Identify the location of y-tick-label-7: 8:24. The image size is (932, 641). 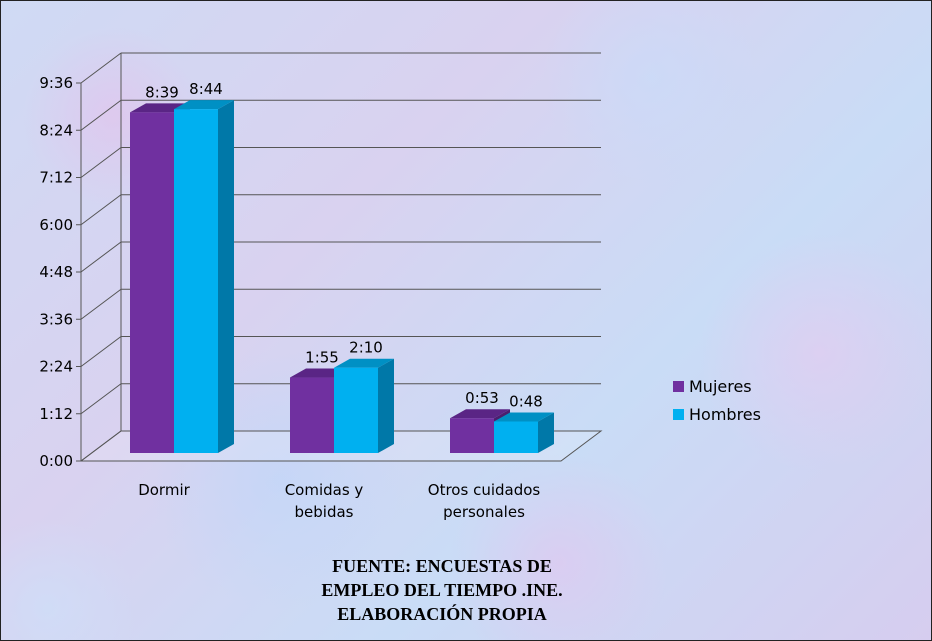
(56, 130).